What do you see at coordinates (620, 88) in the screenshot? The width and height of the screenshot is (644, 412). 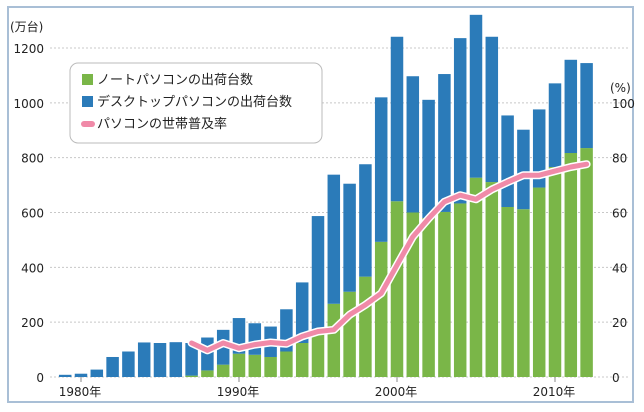 I see `right-axis-unit: (%)` at bounding box center [620, 88].